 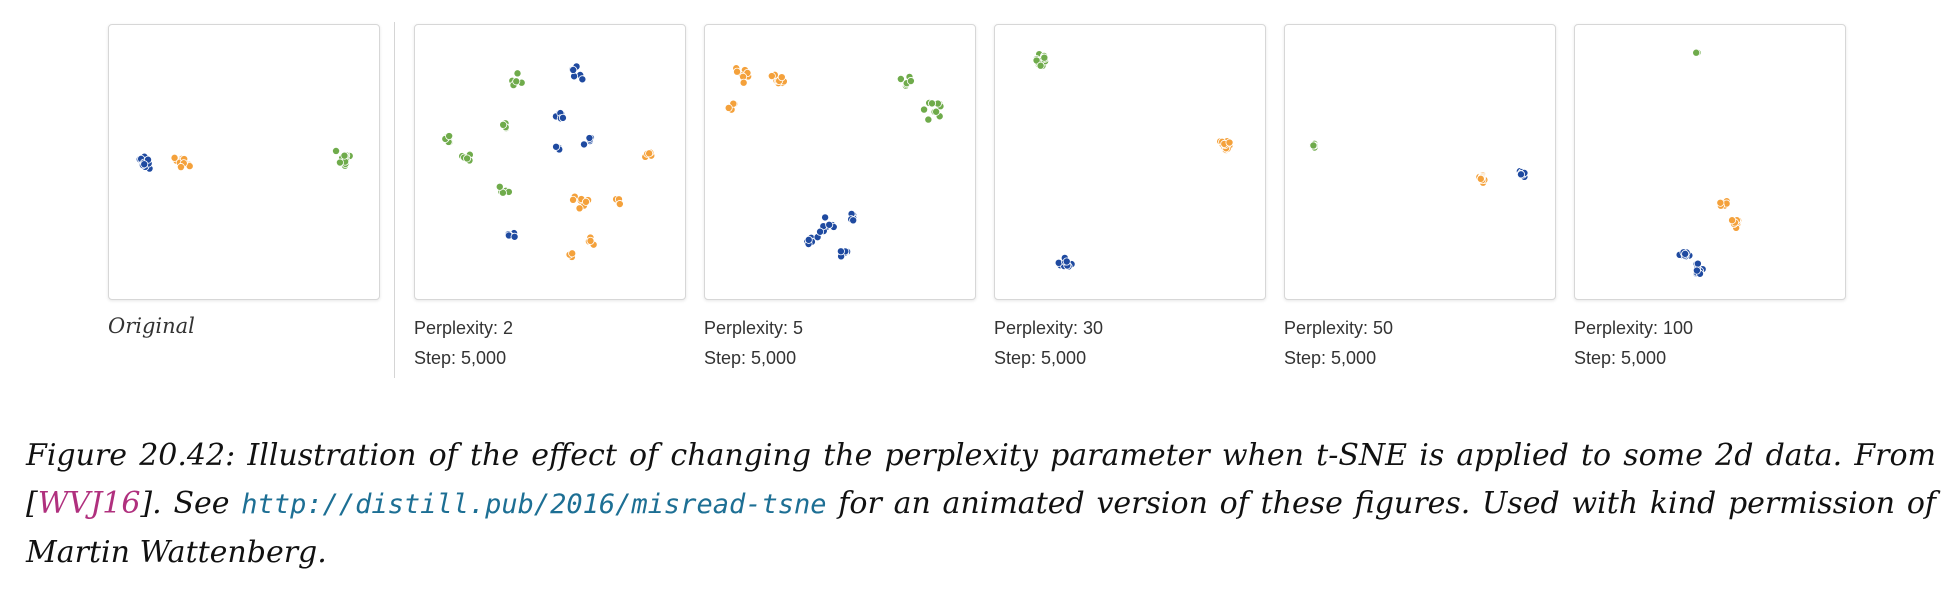 I want to click on perplexity-label: Perplexity: 50, so click(x=1339, y=328).